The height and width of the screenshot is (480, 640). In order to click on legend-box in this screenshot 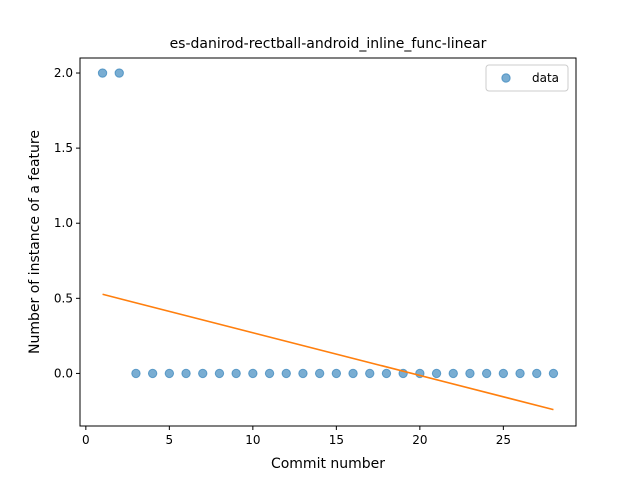, I will do `click(527, 78)`.